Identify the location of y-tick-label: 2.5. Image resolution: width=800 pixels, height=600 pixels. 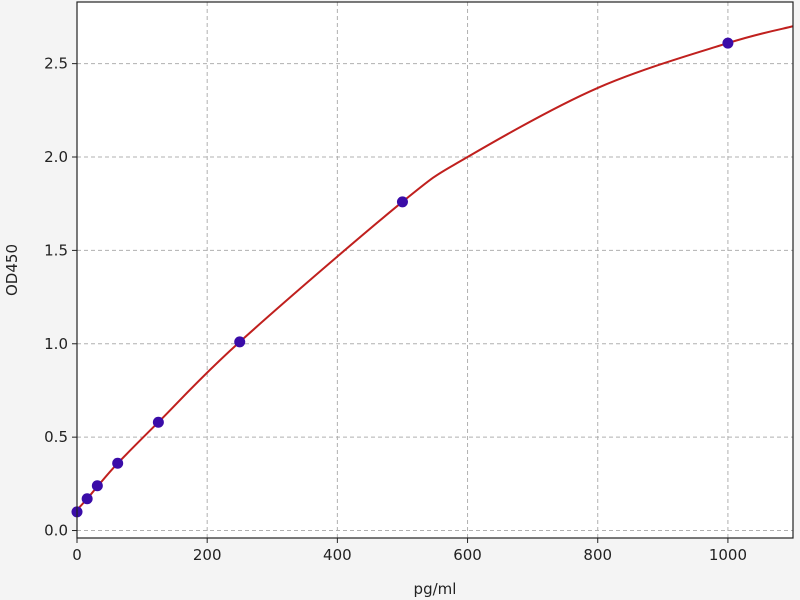
(56, 64).